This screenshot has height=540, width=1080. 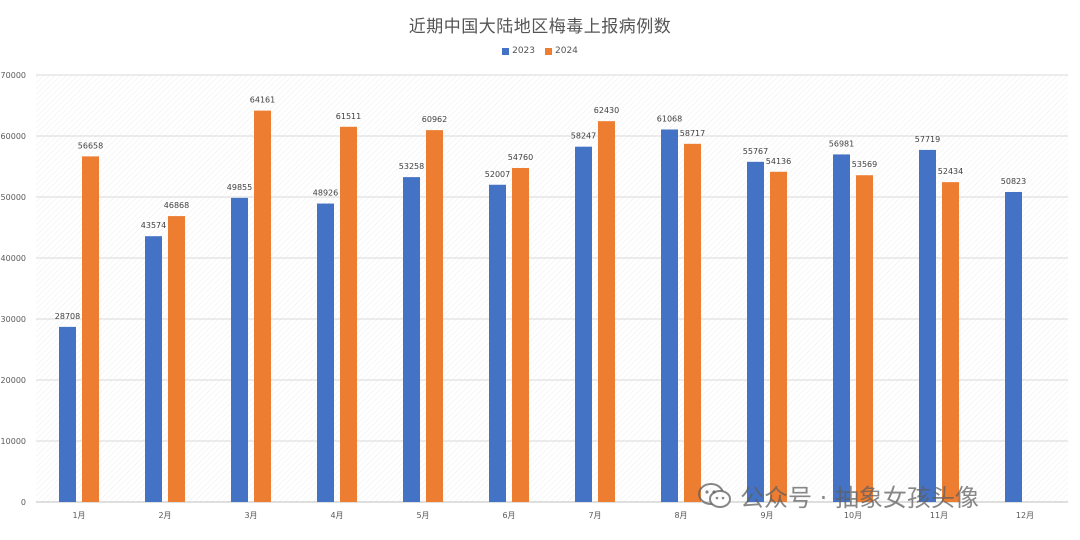 I want to click on data-label-2023: 56981, so click(x=841, y=143).